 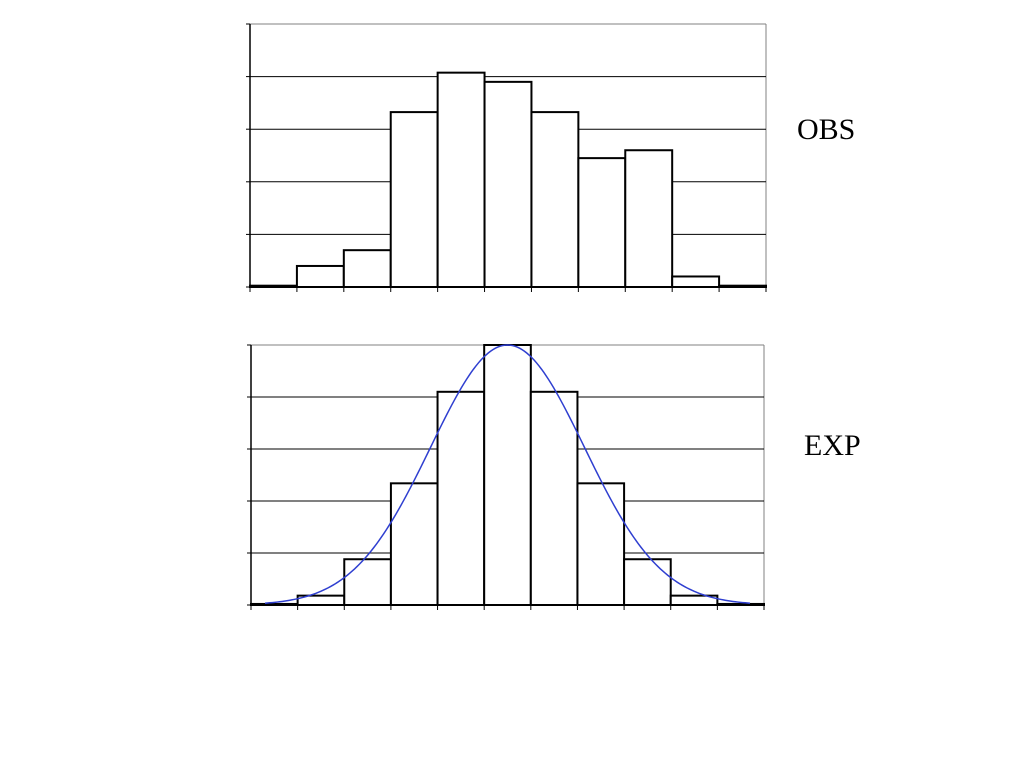 What do you see at coordinates (826, 129) in the screenshot?
I see `obs-label: OBS` at bounding box center [826, 129].